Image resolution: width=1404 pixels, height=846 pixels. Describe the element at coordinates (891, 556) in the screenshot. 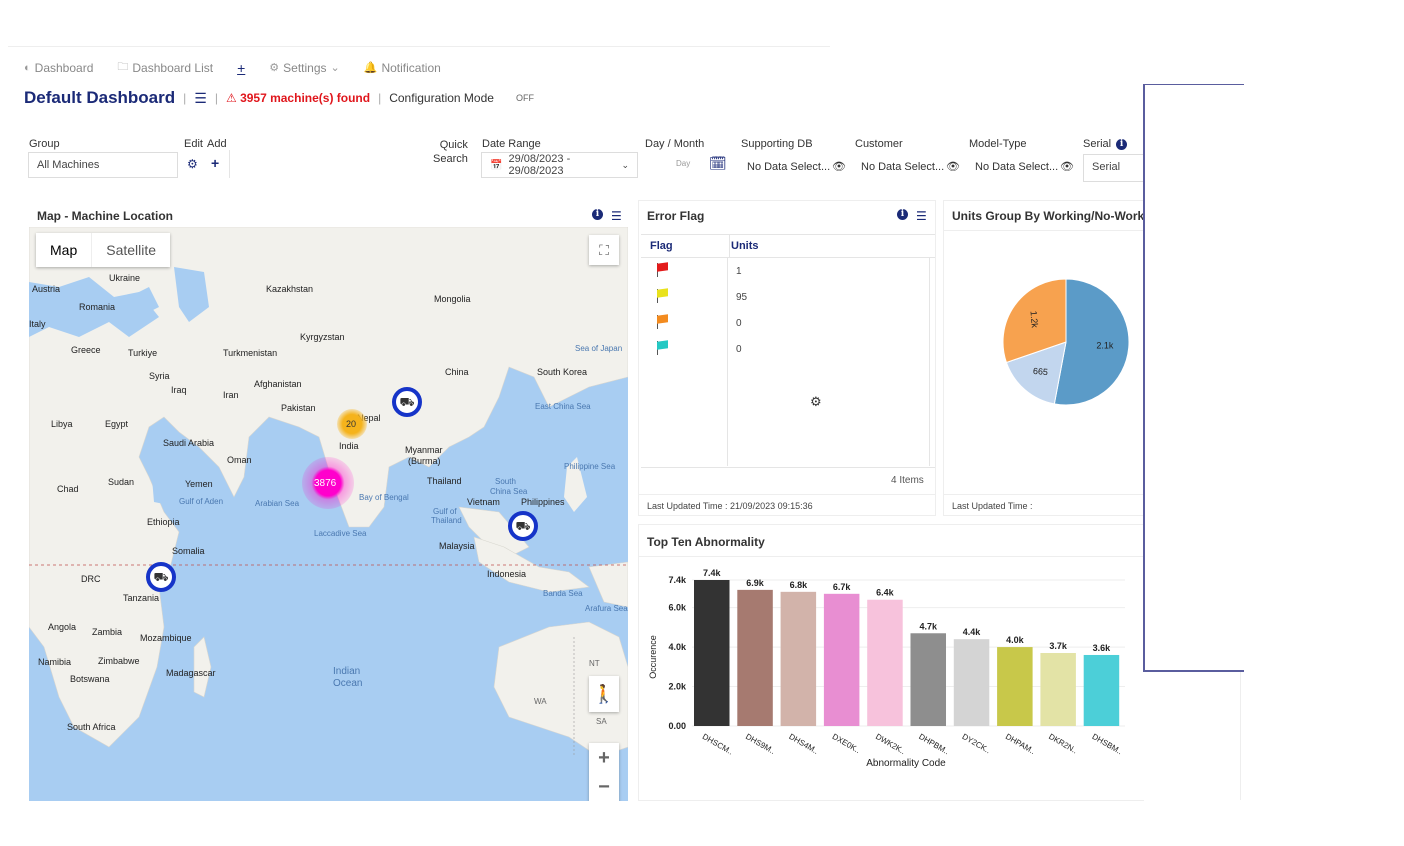

I see `card-header-divider` at that location.